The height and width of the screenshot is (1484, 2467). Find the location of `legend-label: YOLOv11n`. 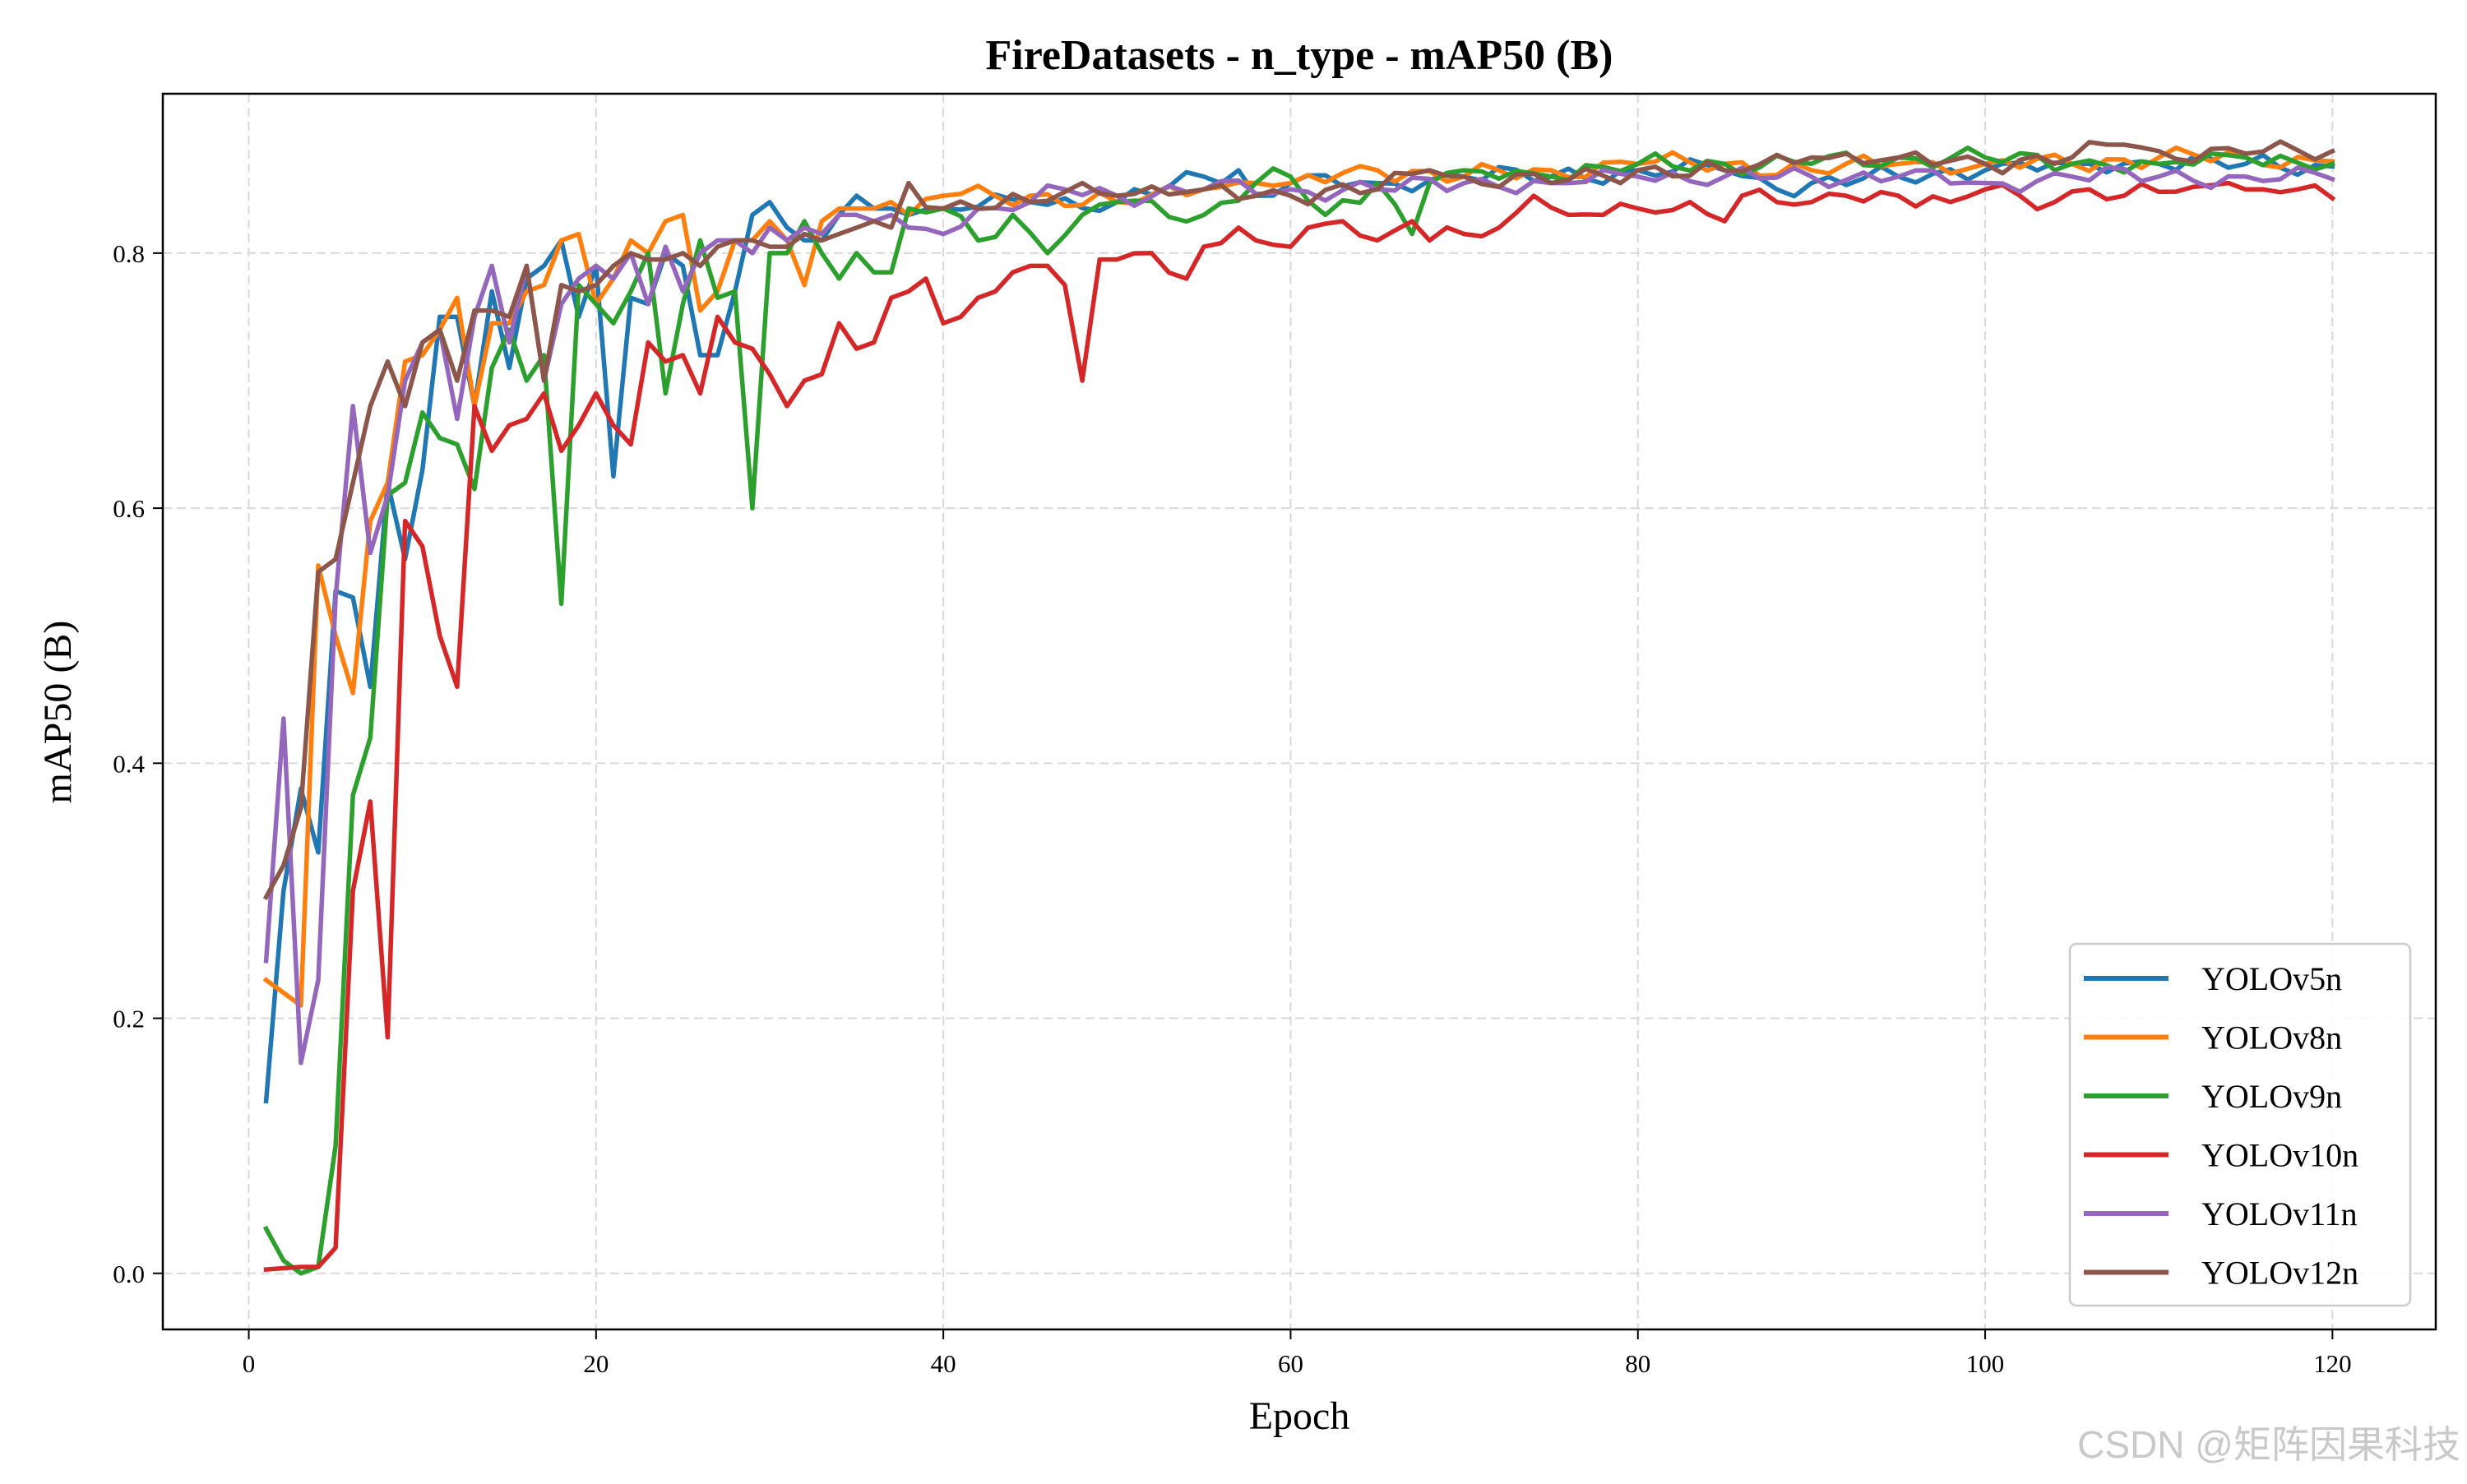

legend-label: YOLOv11n is located at coordinates (2280, 1214).